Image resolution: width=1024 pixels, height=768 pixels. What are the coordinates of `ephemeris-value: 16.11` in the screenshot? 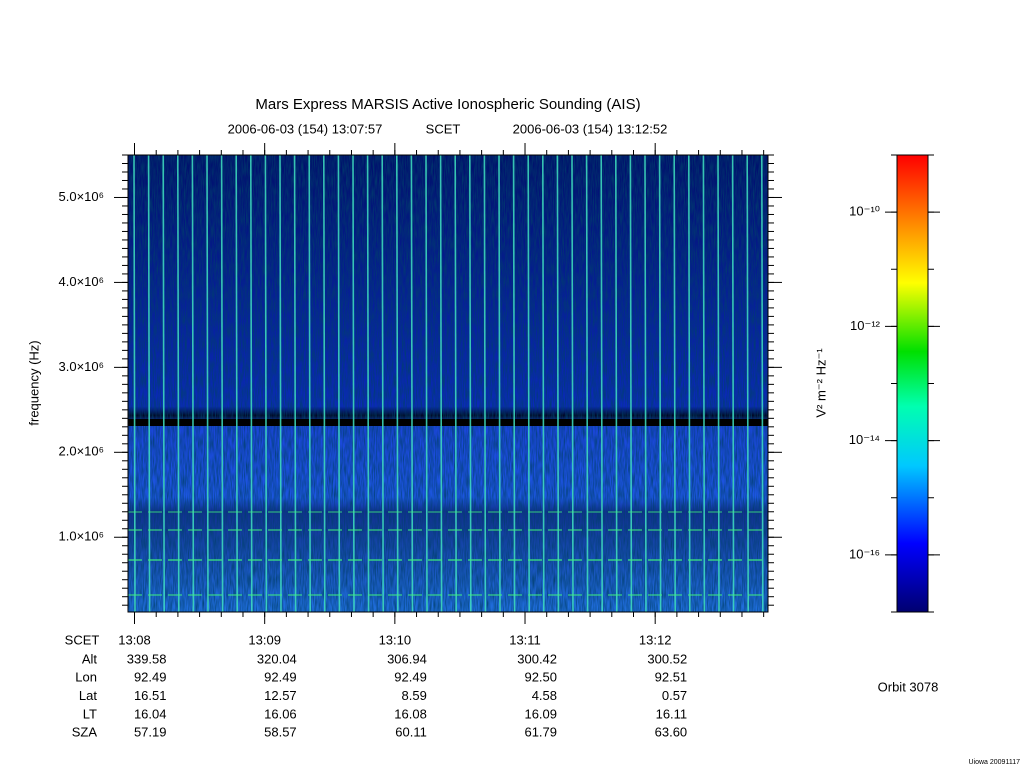 It's located at (672, 713).